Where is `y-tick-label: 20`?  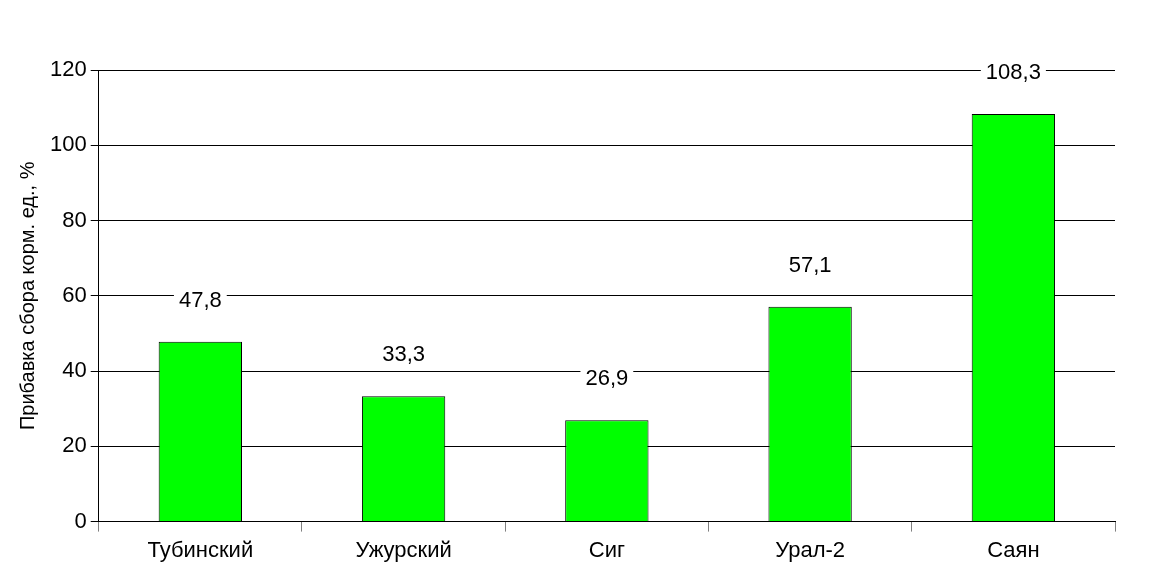
y-tick-label: 20 is located at coordinates (74, 445).